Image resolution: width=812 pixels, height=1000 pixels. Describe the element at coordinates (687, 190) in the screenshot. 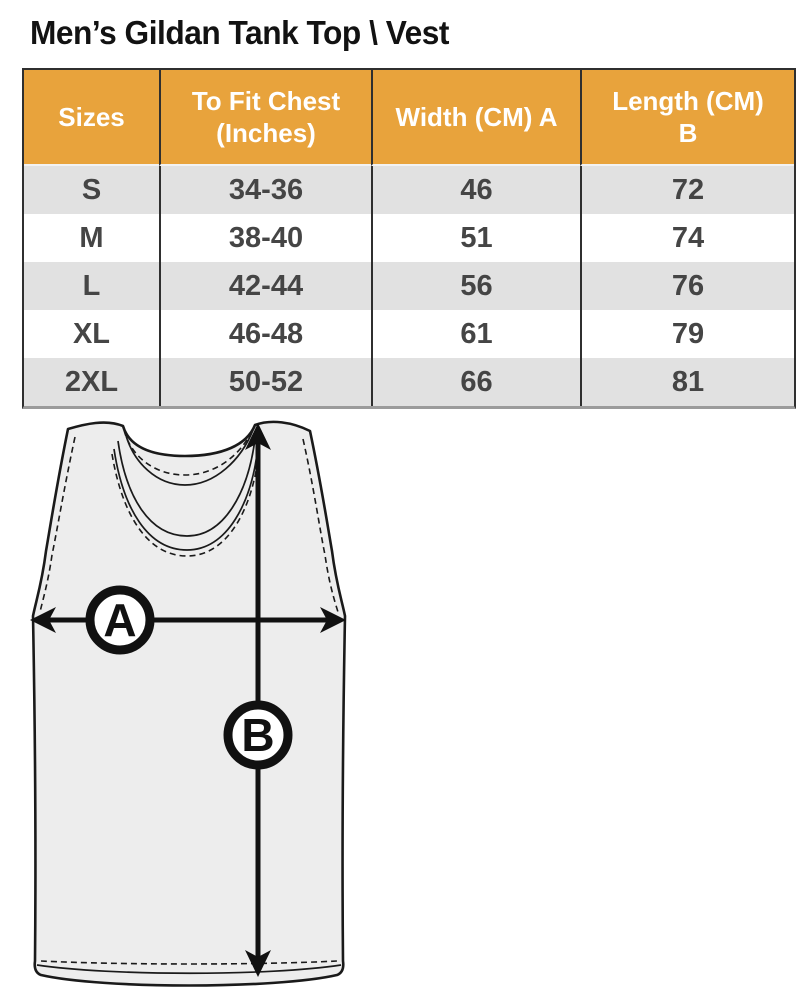

I see `length-cell: 72` at that location.